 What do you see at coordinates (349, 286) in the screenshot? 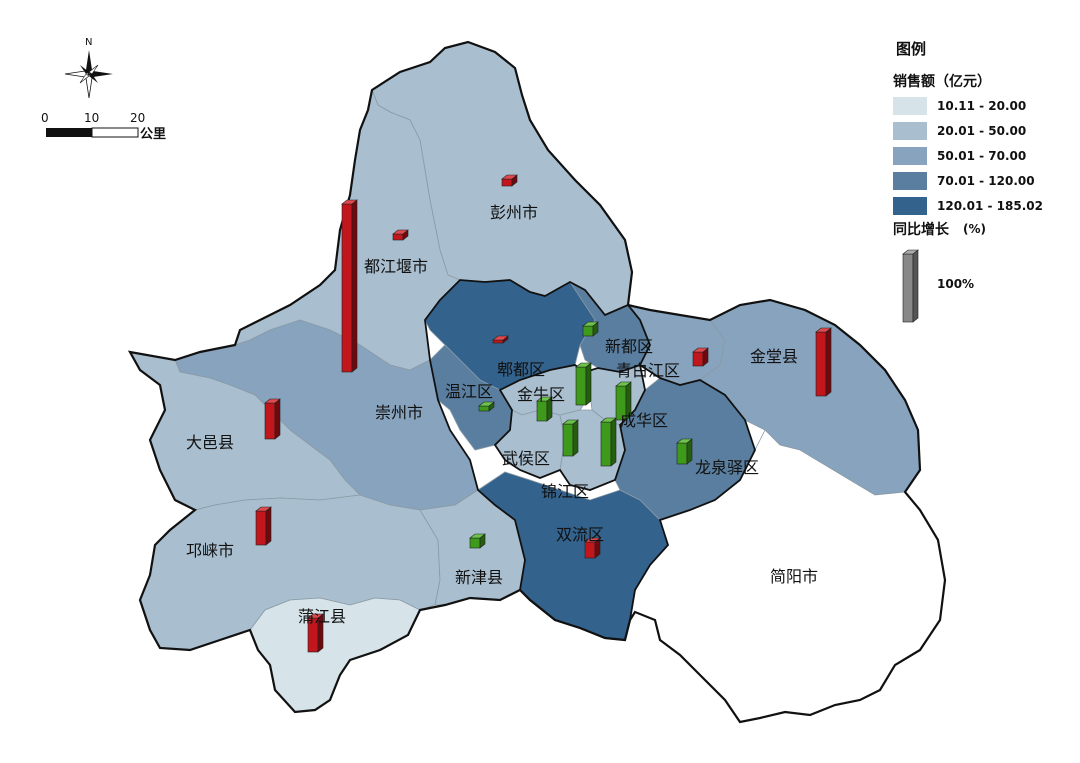
I see `bar-dujiangyan-a` at bounding box center [349, 286].